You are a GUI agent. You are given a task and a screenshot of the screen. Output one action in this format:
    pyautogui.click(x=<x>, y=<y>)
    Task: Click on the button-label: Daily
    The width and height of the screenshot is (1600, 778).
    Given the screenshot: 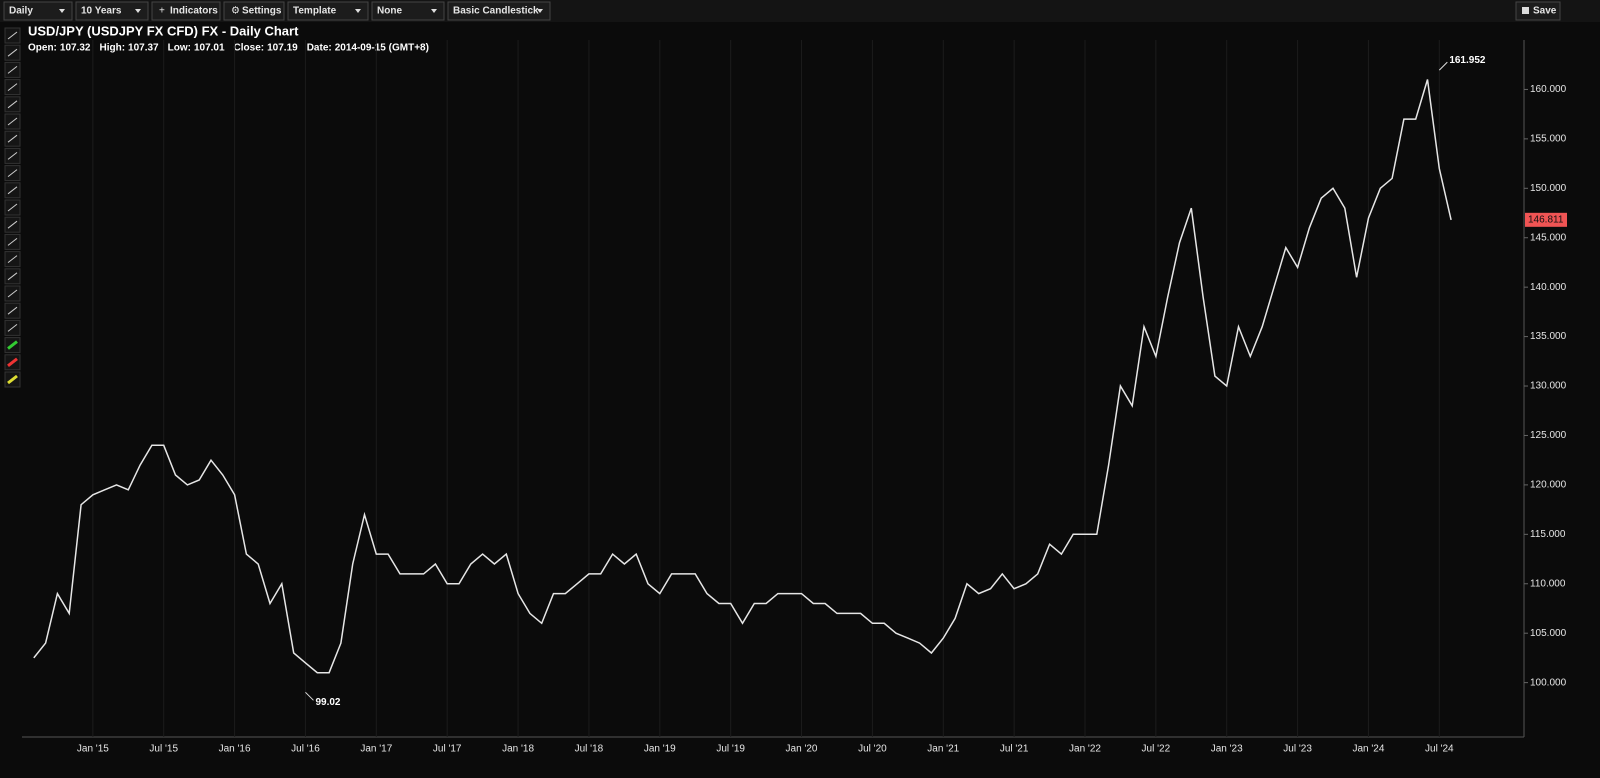 What is the action you would take?
    pyautogui.click(x=21, y=11)
    